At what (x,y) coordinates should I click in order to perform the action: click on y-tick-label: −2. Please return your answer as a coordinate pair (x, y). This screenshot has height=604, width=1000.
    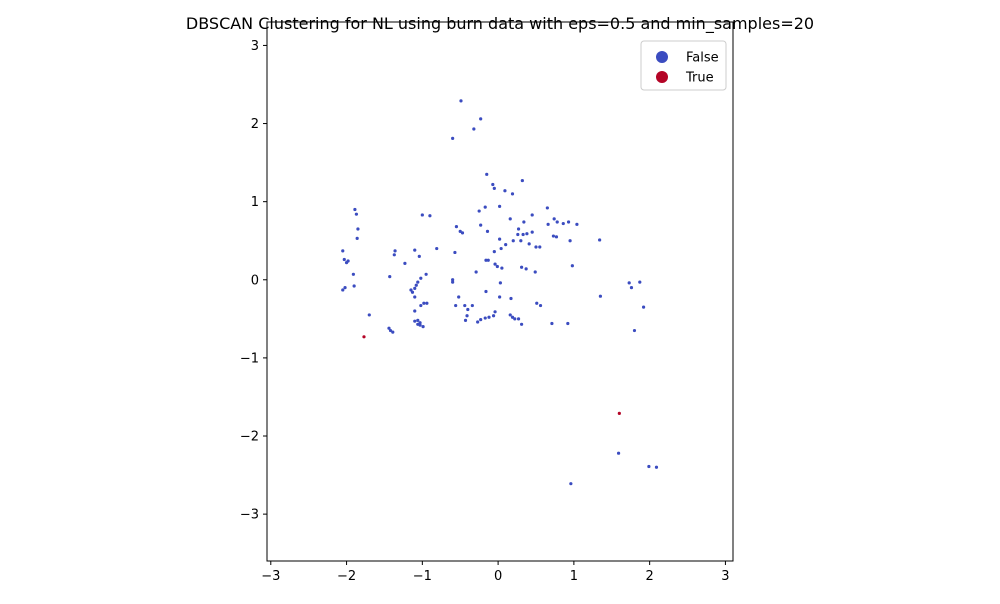
    Looking at the image, I should click on (249, 437).